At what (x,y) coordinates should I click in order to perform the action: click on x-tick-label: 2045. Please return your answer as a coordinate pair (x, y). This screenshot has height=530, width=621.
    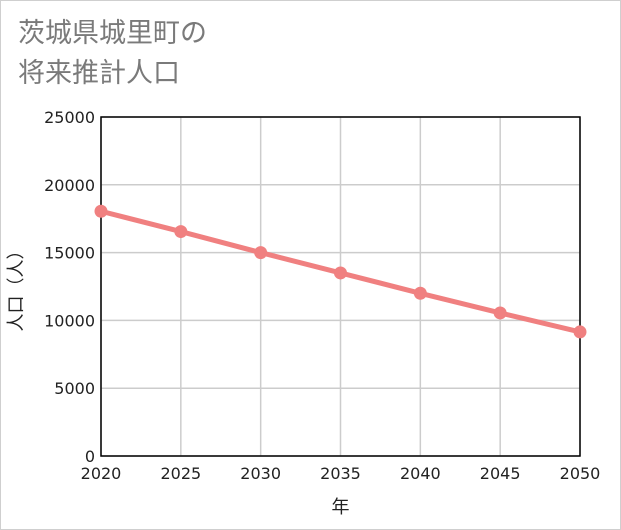
    Looking at the image, I should click on (500, 473).